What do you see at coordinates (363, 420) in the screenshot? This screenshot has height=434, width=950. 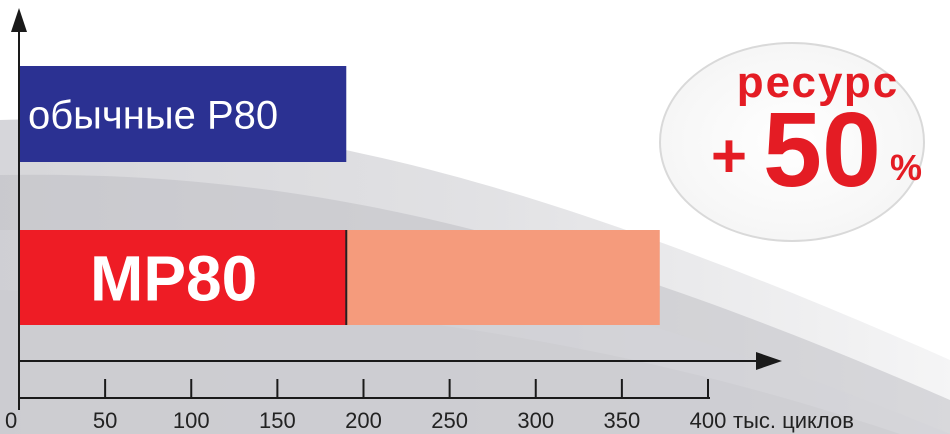 I see `x-tick-label-200: 200` at bounding box center [363, 420].